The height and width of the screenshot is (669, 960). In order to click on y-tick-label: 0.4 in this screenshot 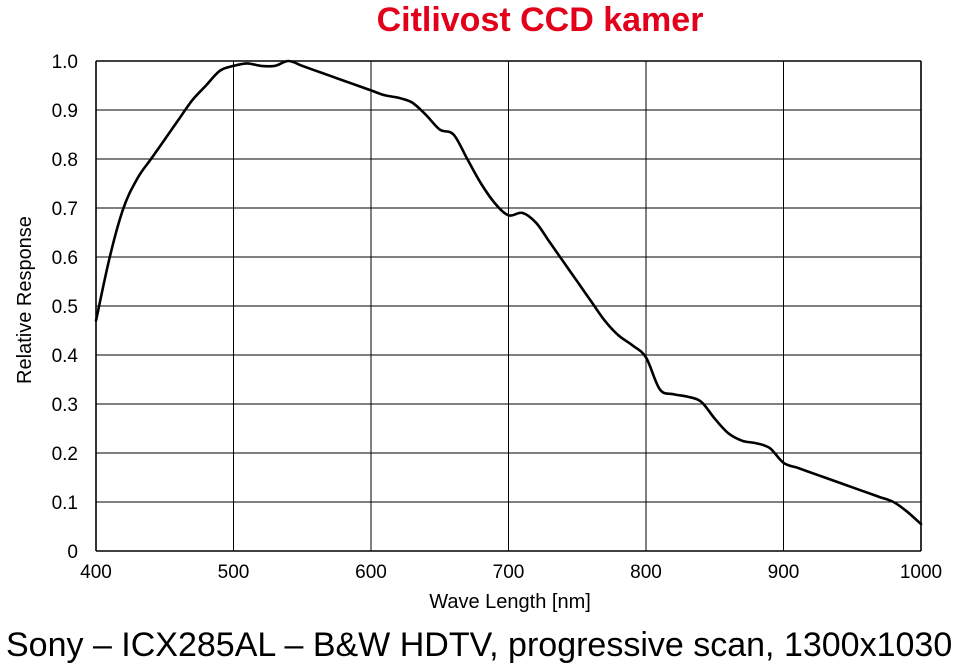, I will do `click(65, 356)`.